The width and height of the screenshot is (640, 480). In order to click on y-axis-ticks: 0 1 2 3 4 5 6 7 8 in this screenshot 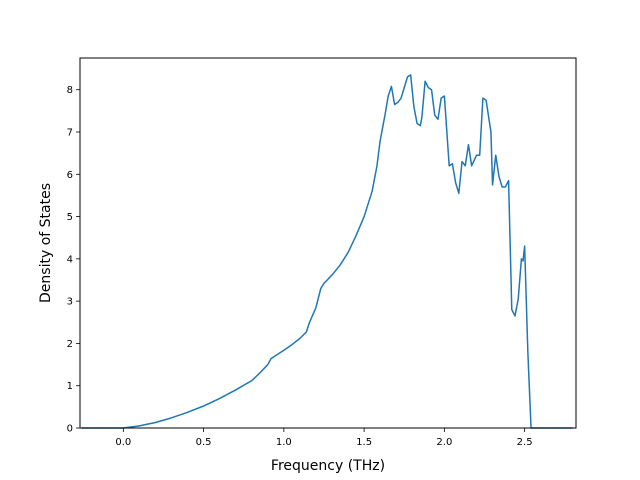, I will do `click(73, 260)`.